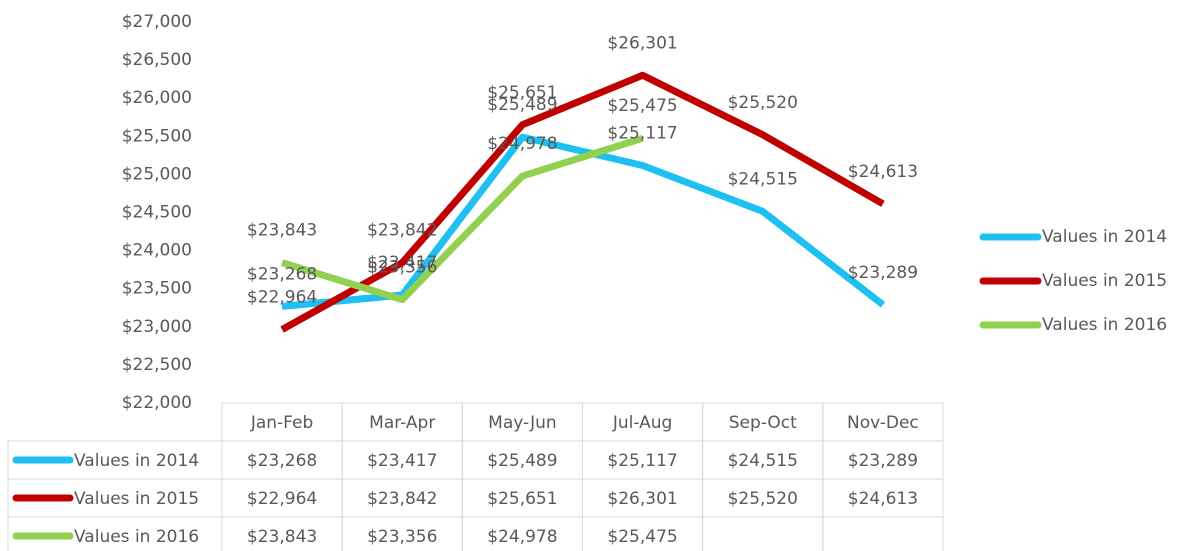 The width and height of the screenshot is (1197, 551). What do you see at coordinates (763, 179) in the screenshot?
I see `data-label: $24,515` at bounding box center [763, 179].